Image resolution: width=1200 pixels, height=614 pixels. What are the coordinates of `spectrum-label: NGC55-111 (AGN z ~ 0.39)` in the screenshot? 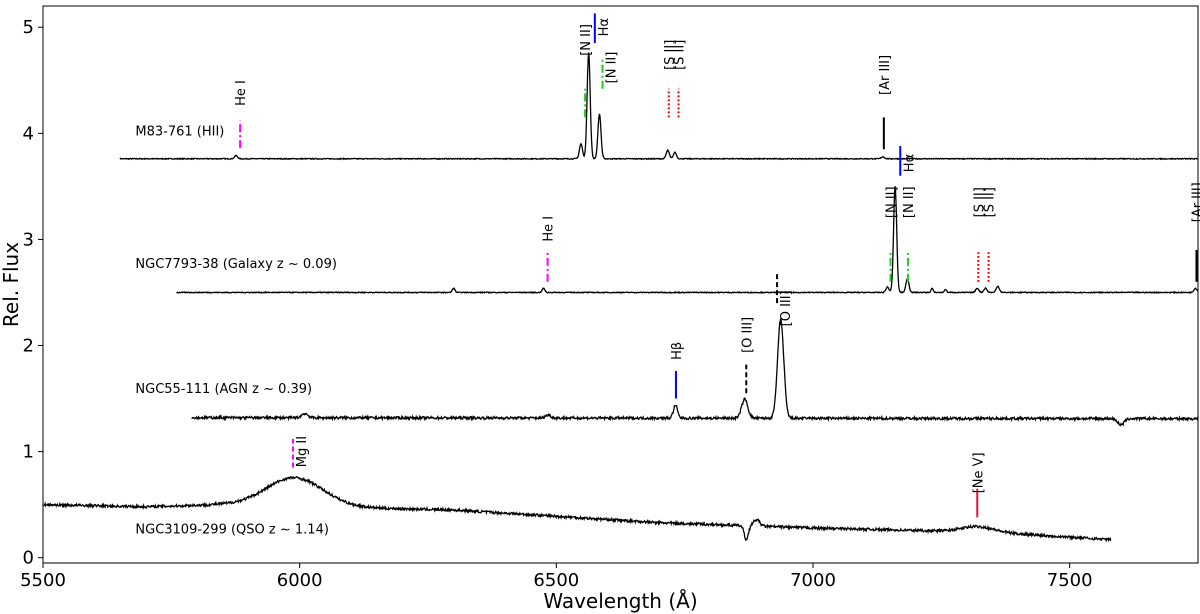 It's located at (223, 389).